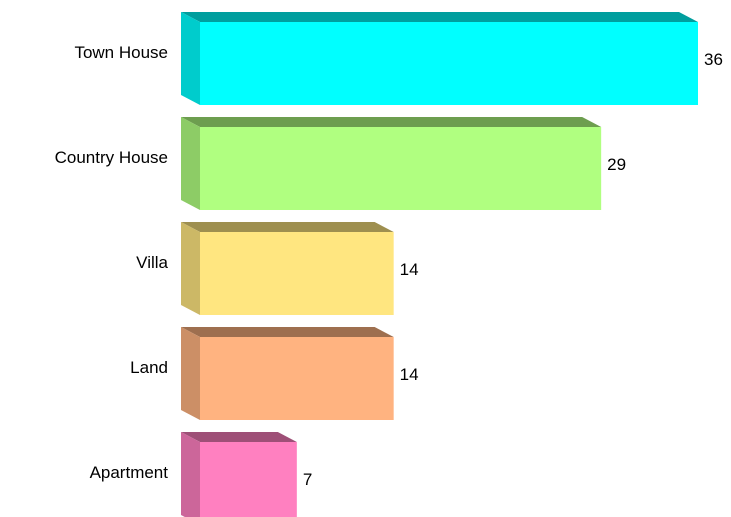 Image resolution: width=731 pixels, height=517 pixels. What do you see at coordinates (152, 262) in the screenshot?
I see `category-label: Villa` at bounding box center [152, 262].